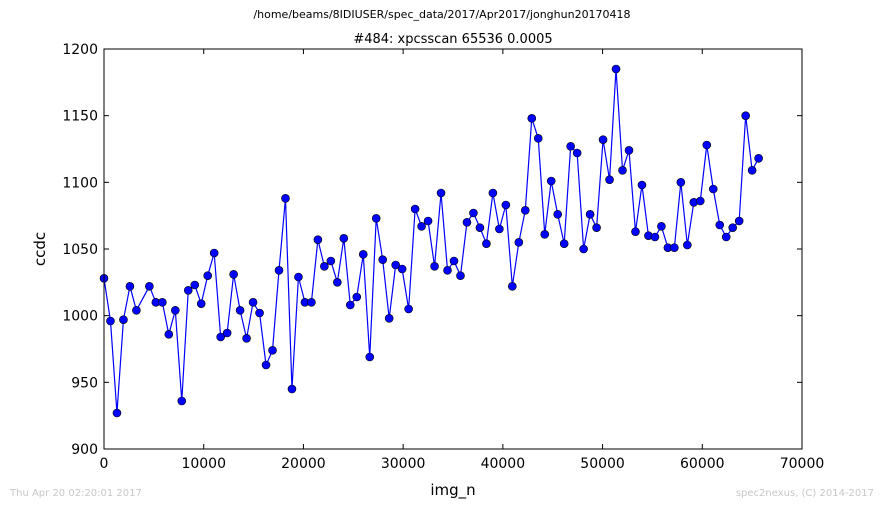 The image size is (884, 509). What do you see at coordinates (452, 39) in the screenshot?
I see `plot-title: #484: xpcsscan 65536 0.0005` at bounding box center [452, 39].